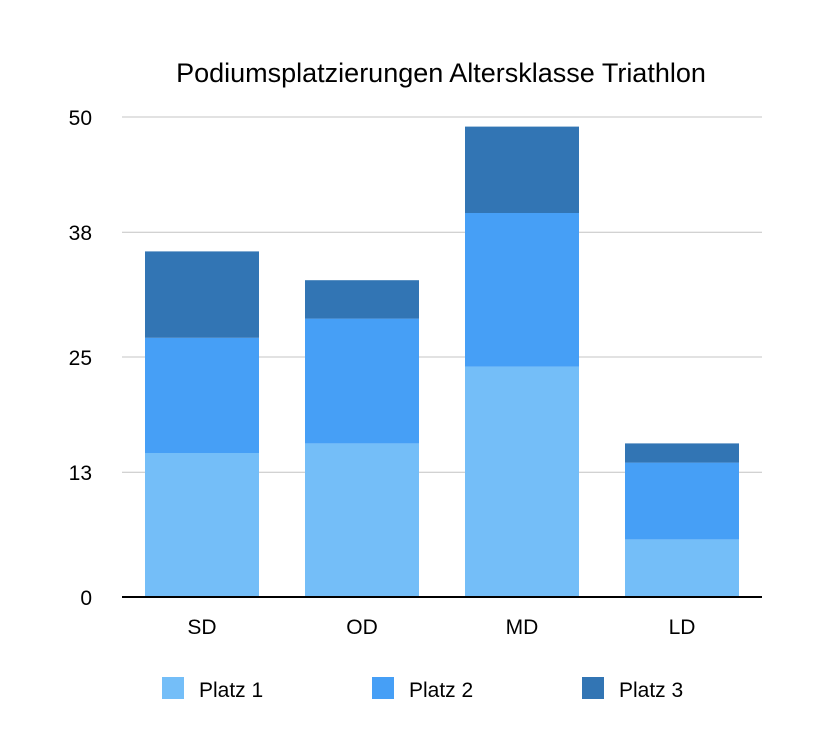 The image size is (832, 752). What do you see at coordinates (80, 118) in the screenshot?
I see `y-tick-label: 50` at bounding box center [80, 118].